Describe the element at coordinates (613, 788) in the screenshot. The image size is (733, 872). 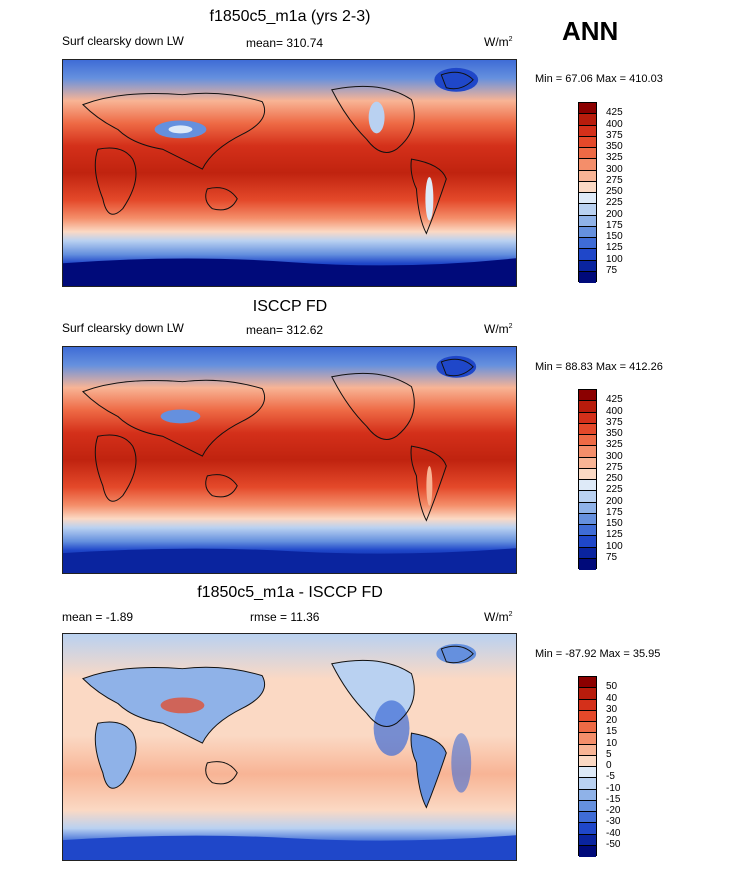
I see `colorbar-label: -10` at that location.